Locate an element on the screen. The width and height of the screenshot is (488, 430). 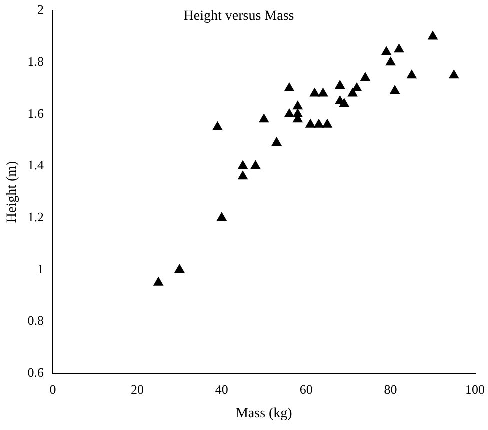
y-tick-label: 1.8 is located at coordinates (36, 62).